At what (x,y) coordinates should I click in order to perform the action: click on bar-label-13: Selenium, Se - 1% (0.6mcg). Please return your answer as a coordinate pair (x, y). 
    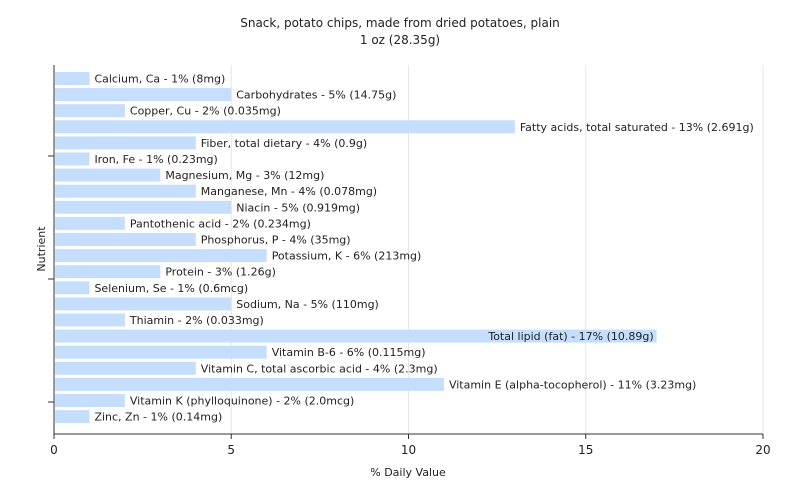
    Looking at the image, I should click on (171, 288).